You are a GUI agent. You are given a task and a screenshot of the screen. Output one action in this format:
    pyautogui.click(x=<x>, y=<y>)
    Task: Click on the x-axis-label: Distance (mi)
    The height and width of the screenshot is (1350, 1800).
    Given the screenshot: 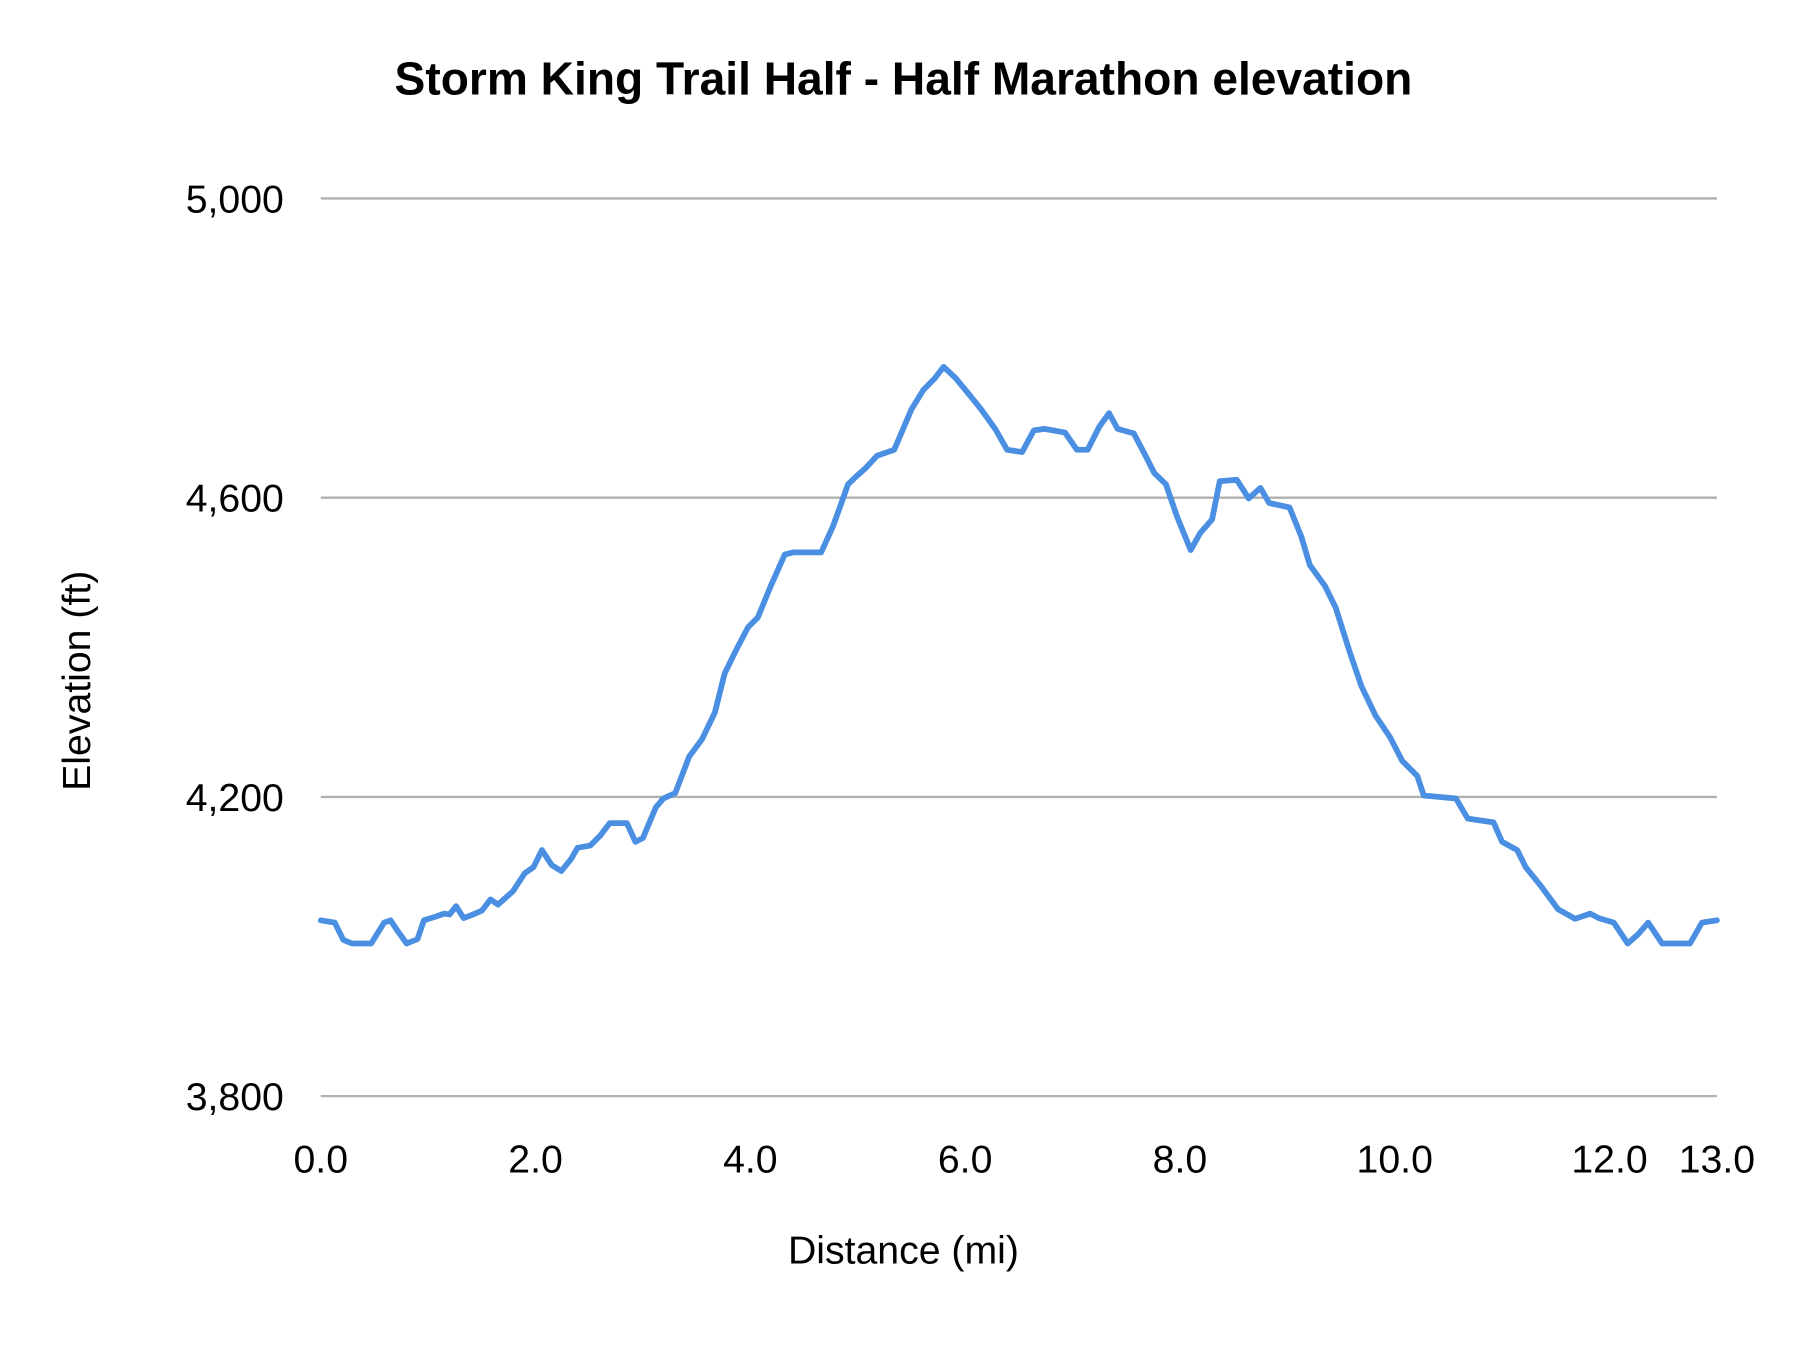 What is the action you would take?
    pyautogui.click(x=903, y=1250)
    